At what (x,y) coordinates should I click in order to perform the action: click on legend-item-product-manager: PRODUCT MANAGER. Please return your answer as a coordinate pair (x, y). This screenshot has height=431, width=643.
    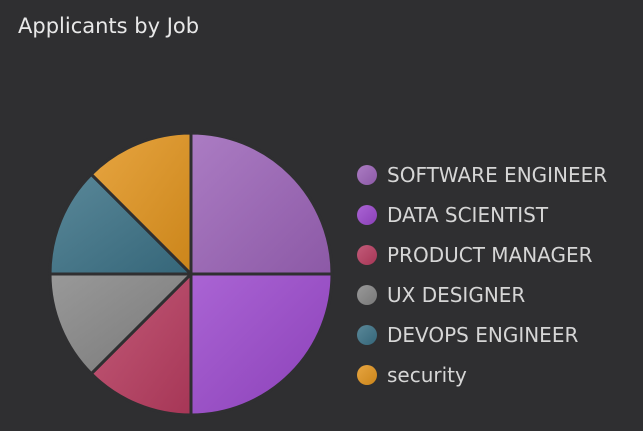
    Looking at the image, I should click on (482, 255).